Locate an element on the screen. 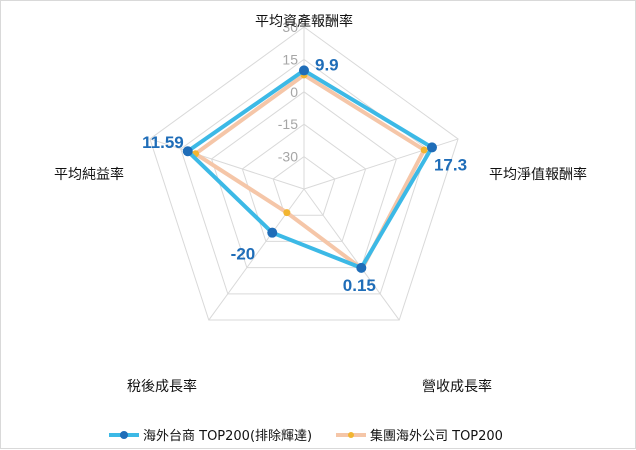 The width and height of the screenshot is (636, 450). data-label: 9.9 is located at coordinates (327, 64).